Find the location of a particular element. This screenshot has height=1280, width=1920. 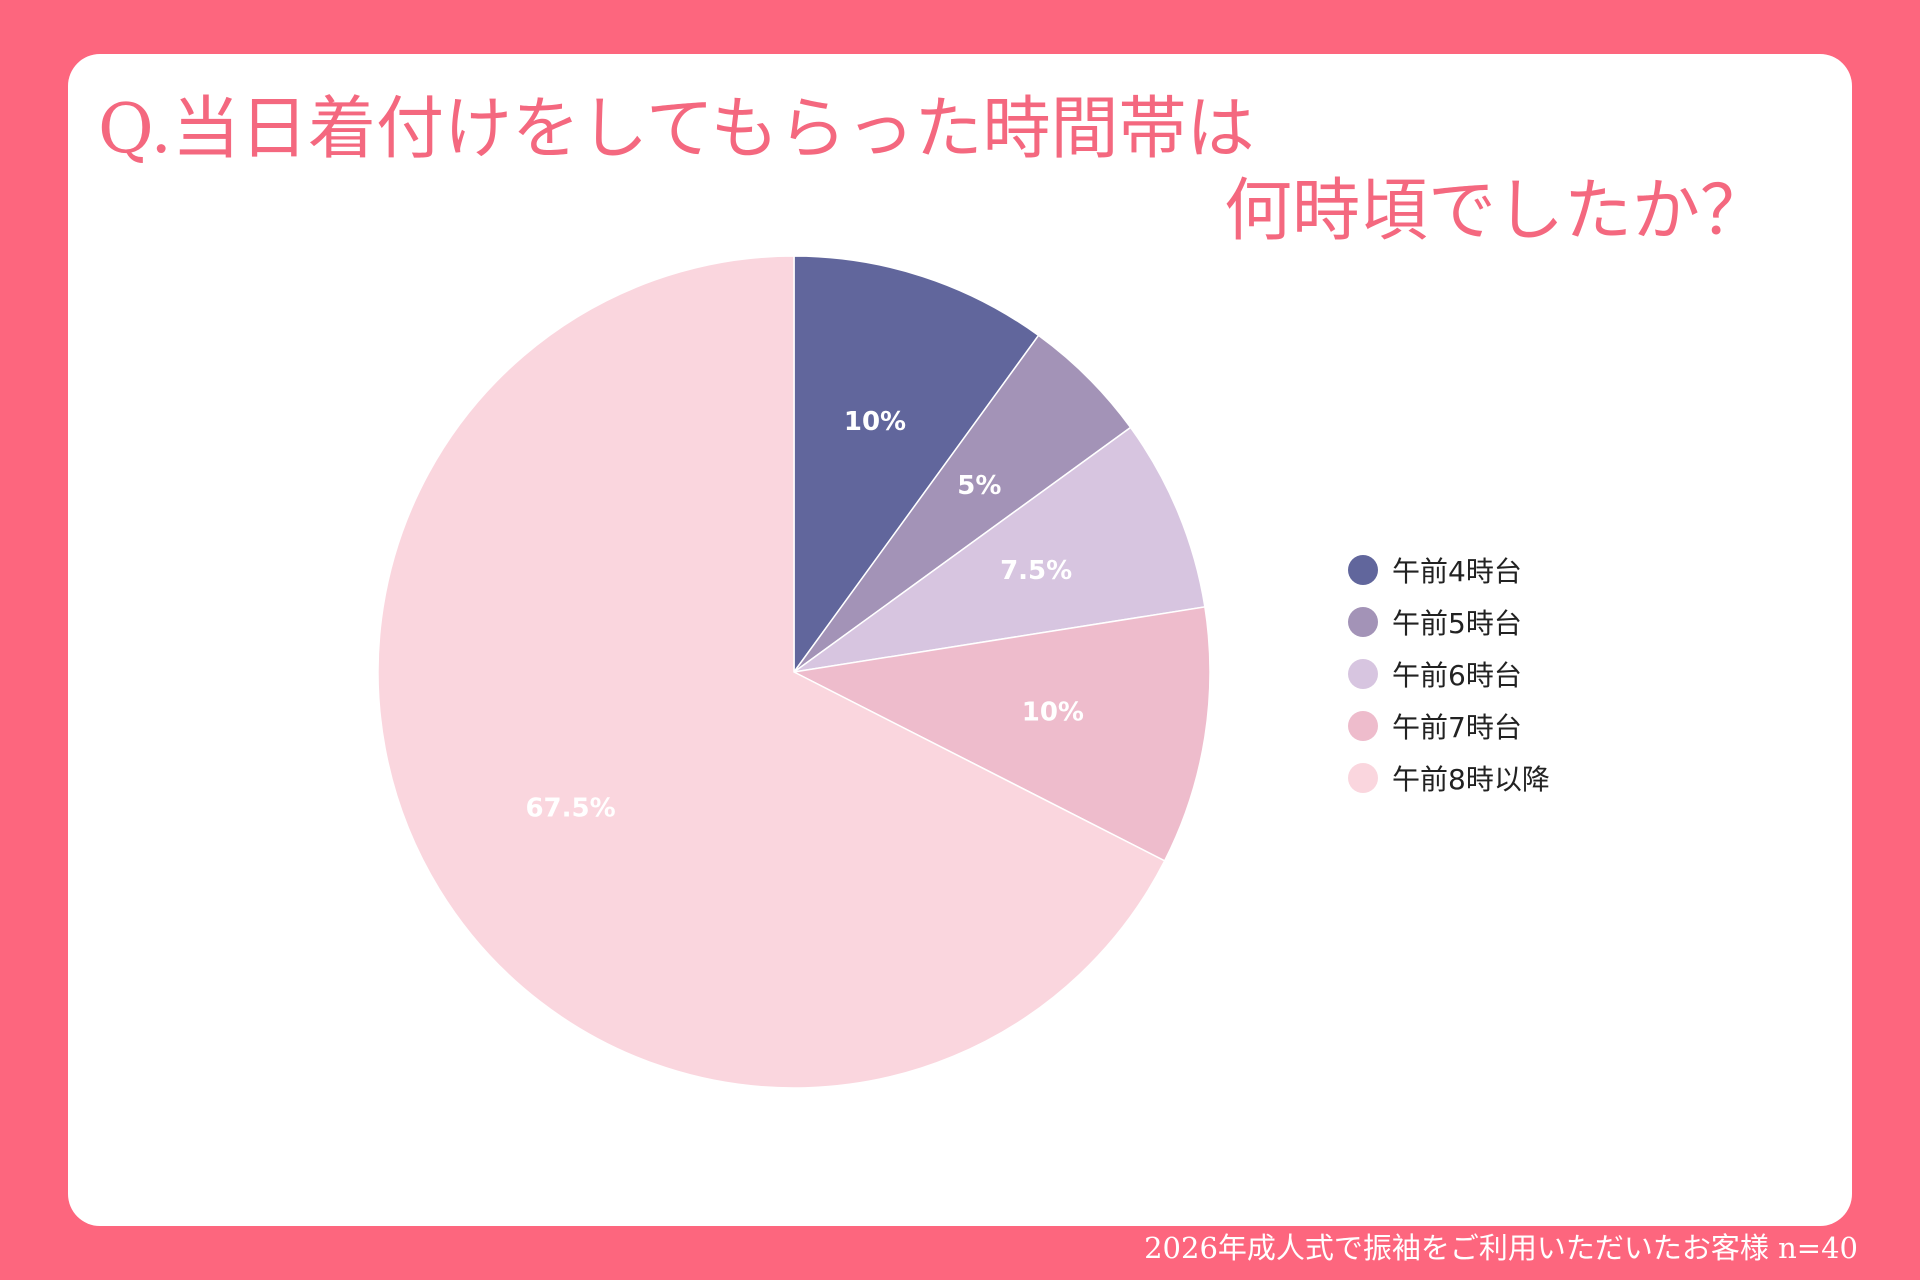

slice-value-label-4: 10% is located at coordinates (1053, 712).